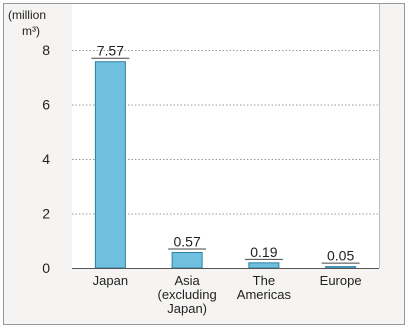 This screenshot has width=409, height=329. Describe the element at coordinates (264, 280) in the screenshot. I see `x-tick-label: The` at that location.